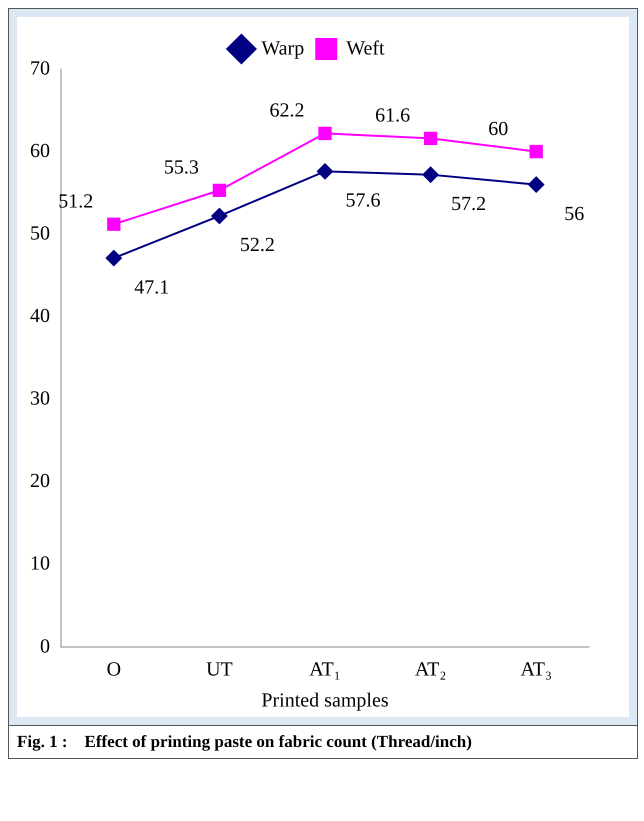 The height and width of the screenshot is (821, 644). I want to click on x-axis-title: Printed samples, so click(325, 700).